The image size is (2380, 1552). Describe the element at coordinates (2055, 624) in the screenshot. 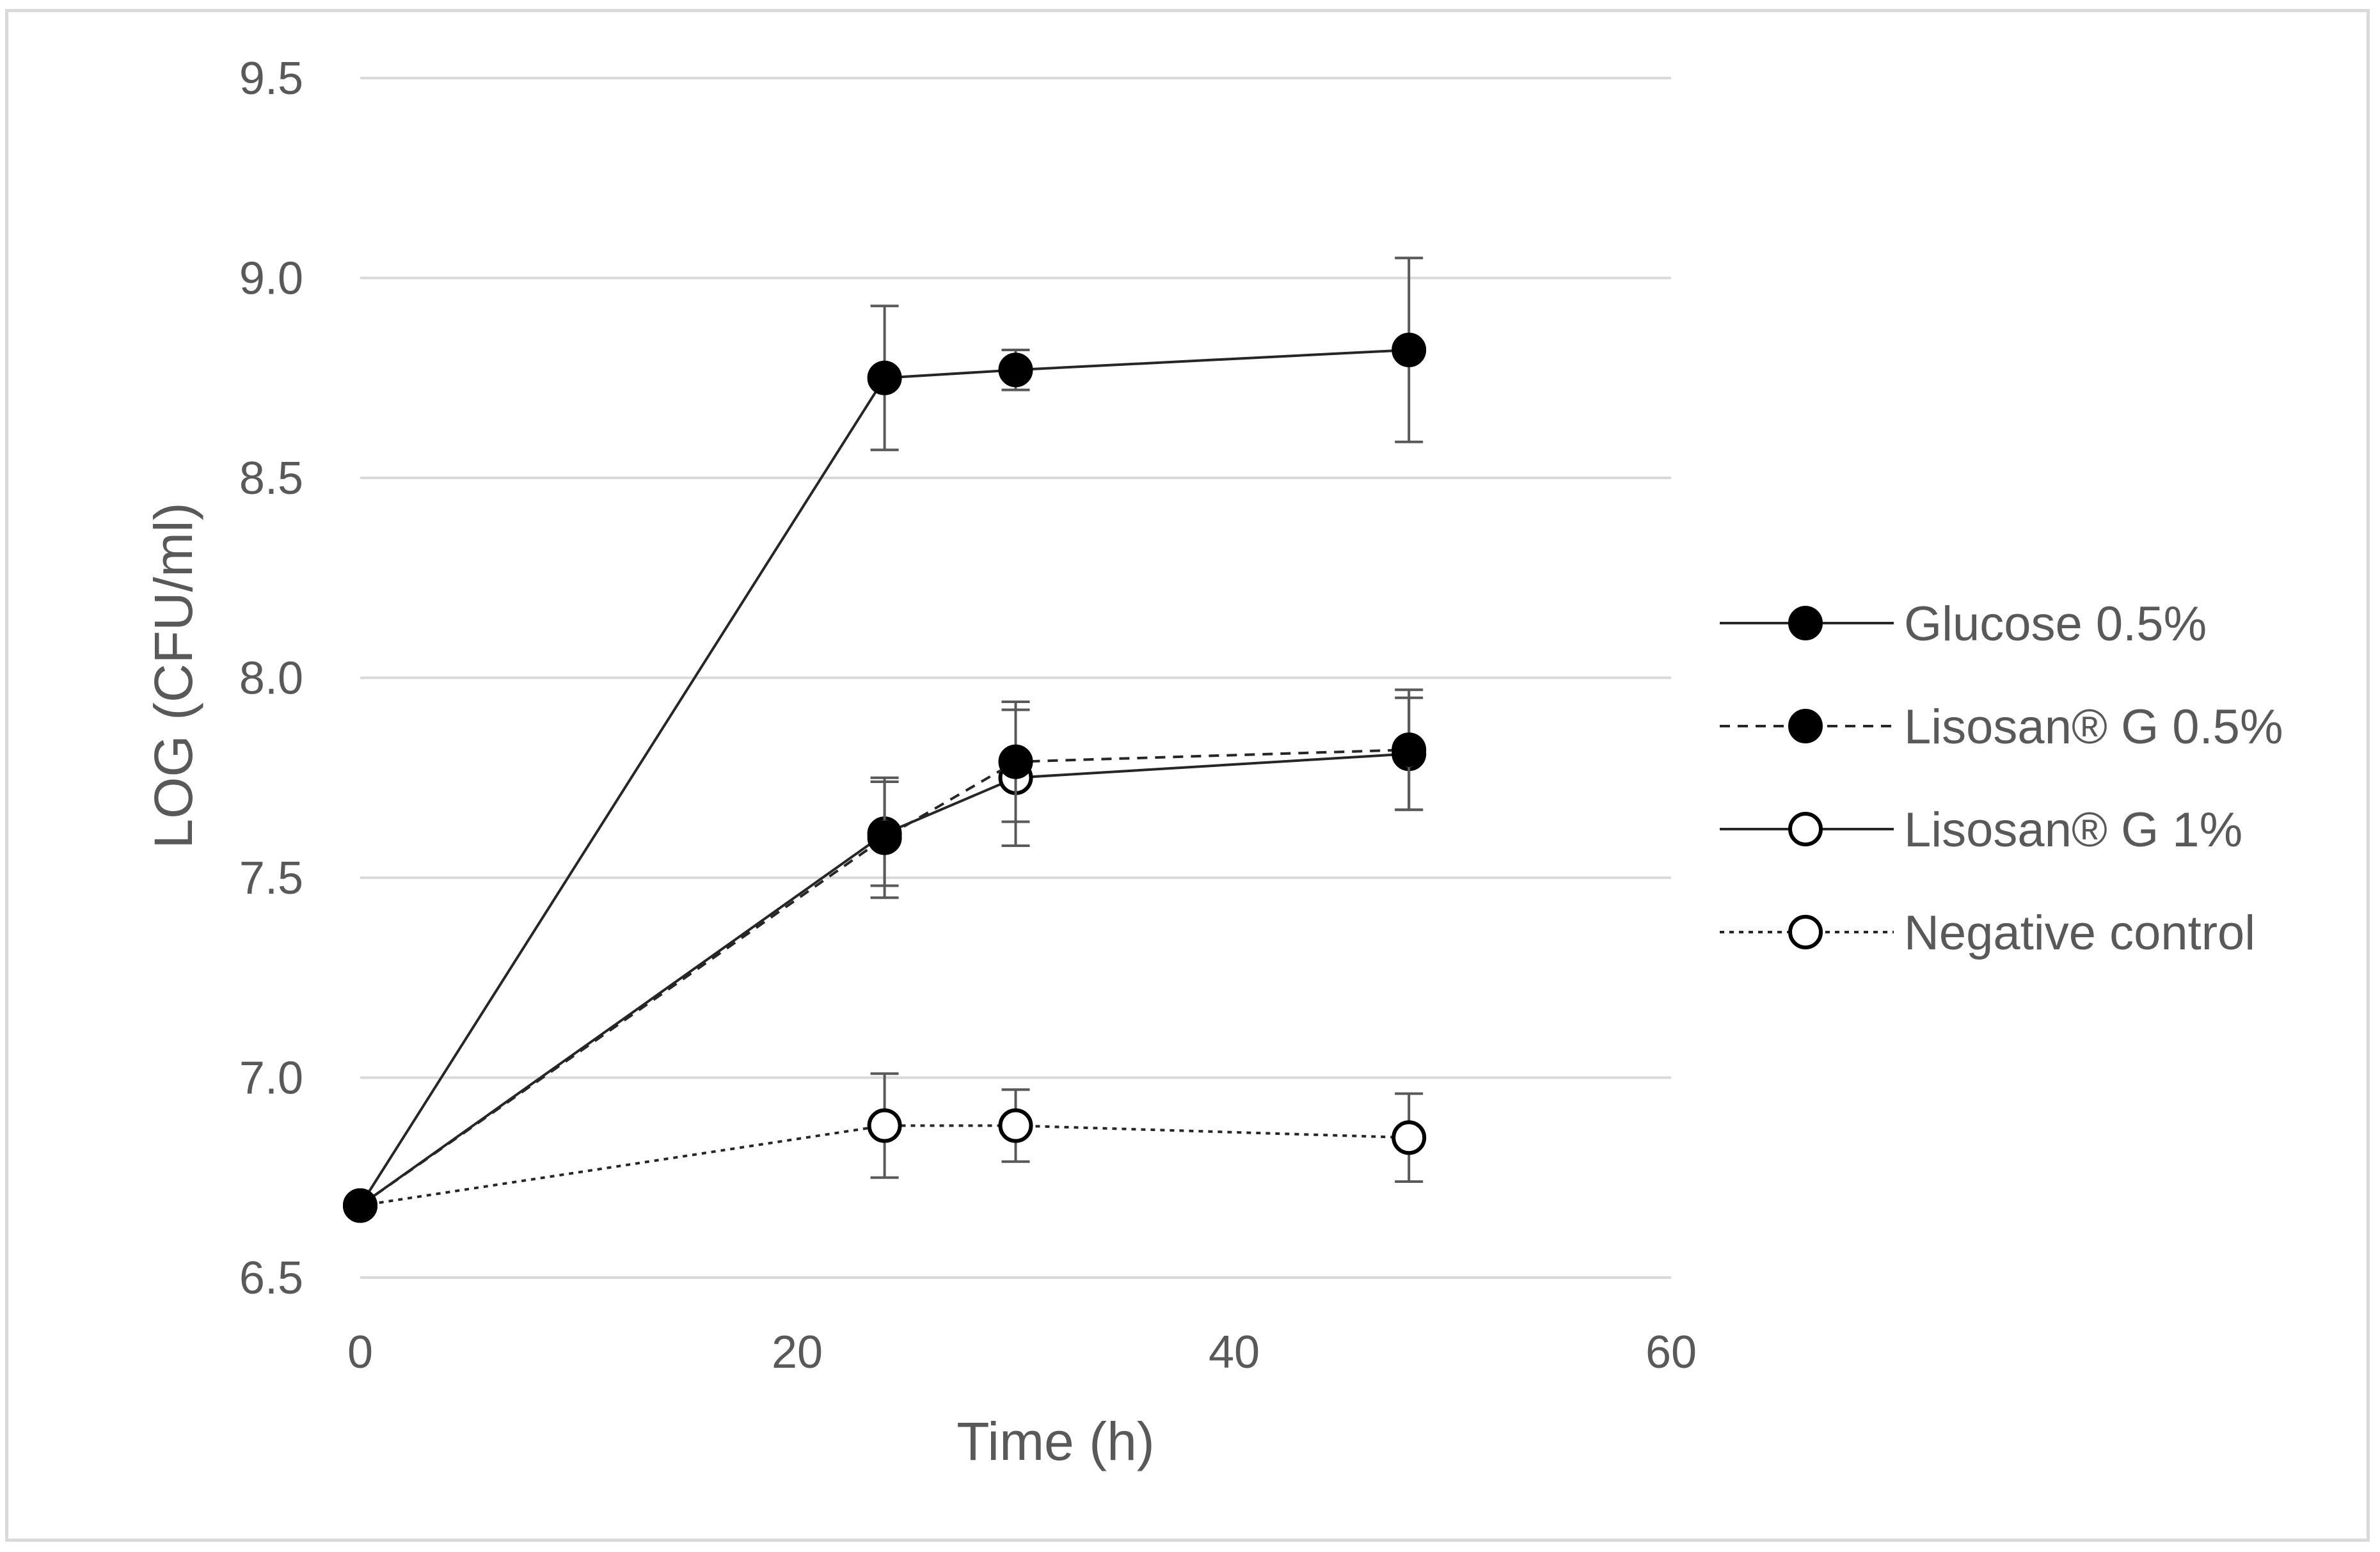

I see `legend-label: Glucose 0.5%` at that location.